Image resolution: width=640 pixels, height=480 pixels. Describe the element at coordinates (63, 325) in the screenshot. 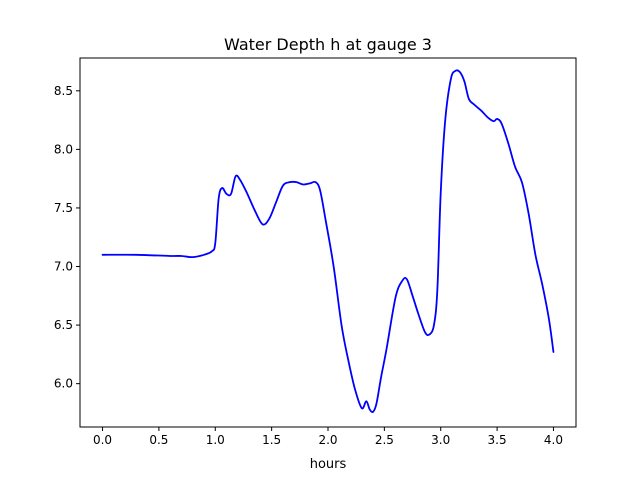

I see `y-tick-label: 6.5` at that location.